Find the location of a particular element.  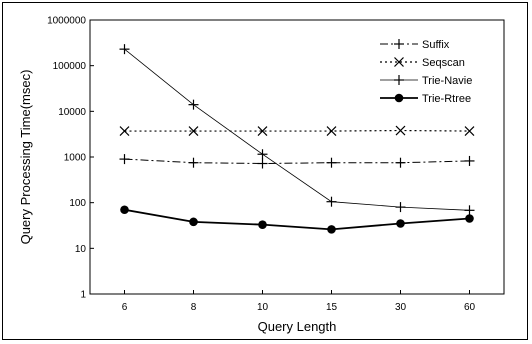

series-trie-rtree is located at coordinates (297, 219).